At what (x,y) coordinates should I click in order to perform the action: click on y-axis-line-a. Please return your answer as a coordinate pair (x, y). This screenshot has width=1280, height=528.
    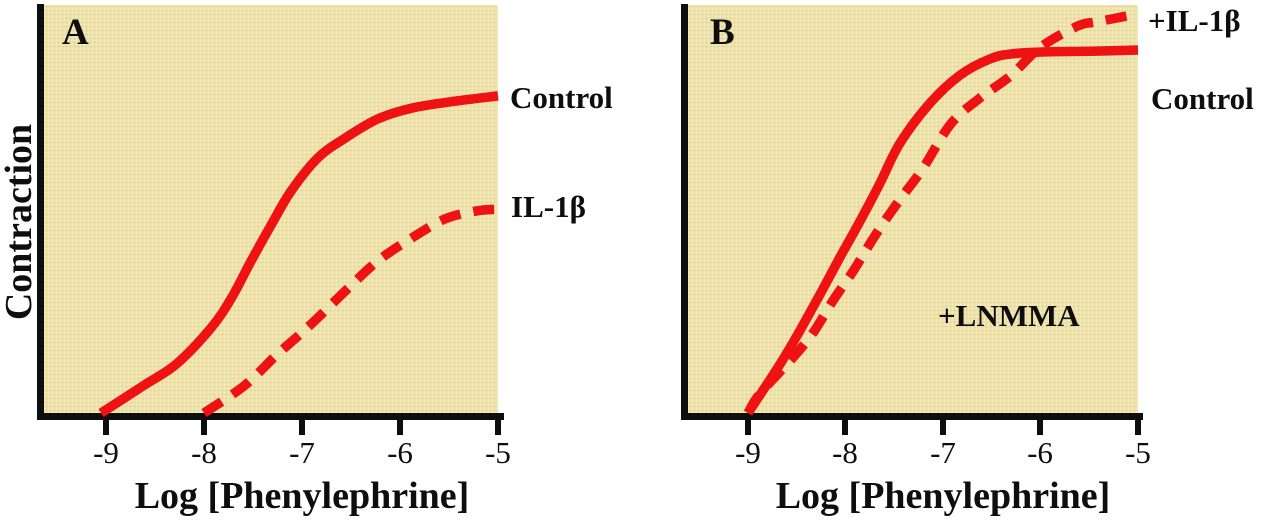
    Looking at the image, I should click on (40, 211).